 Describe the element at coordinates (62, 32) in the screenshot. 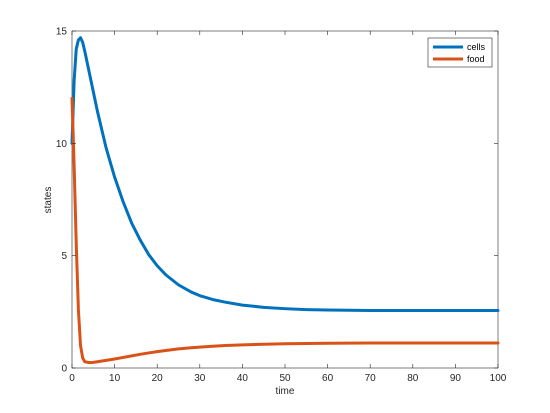

I see `y-tick-label: 15` at that location.